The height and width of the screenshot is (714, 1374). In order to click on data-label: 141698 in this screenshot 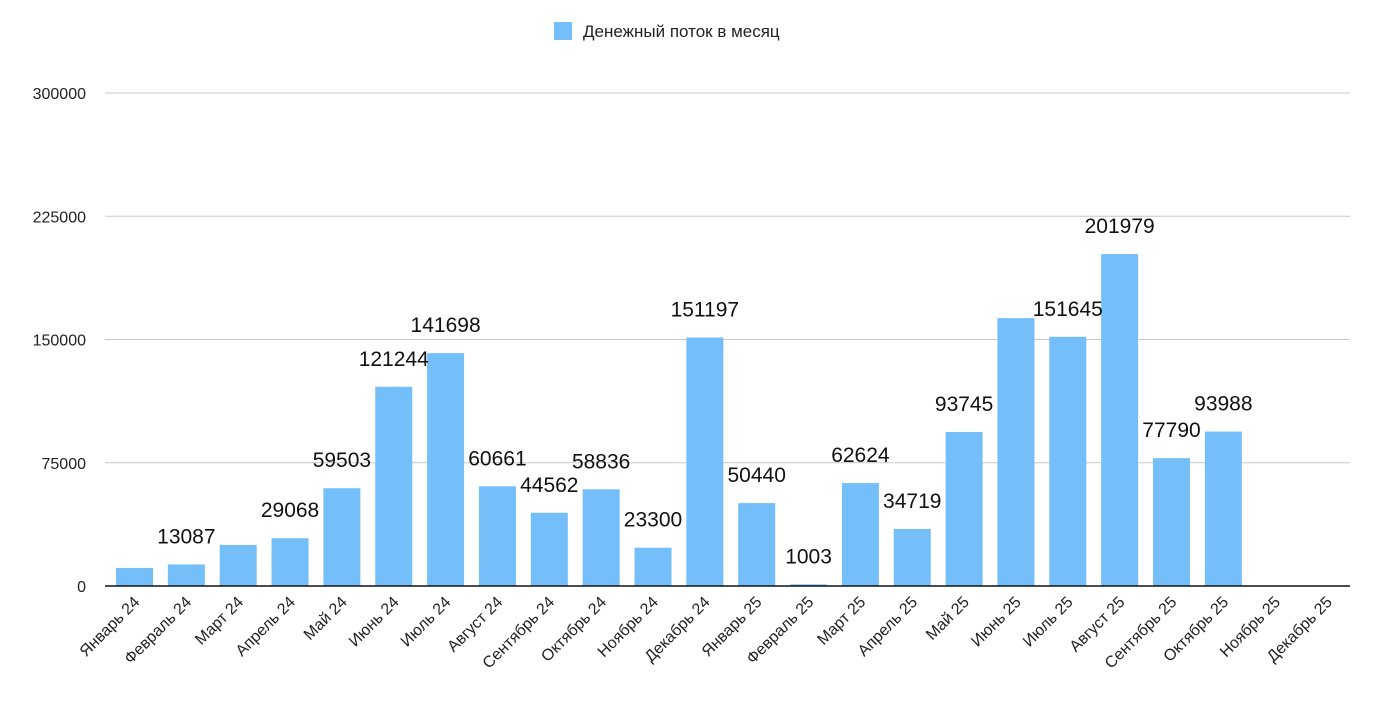, I will do `click(446, 325)`.